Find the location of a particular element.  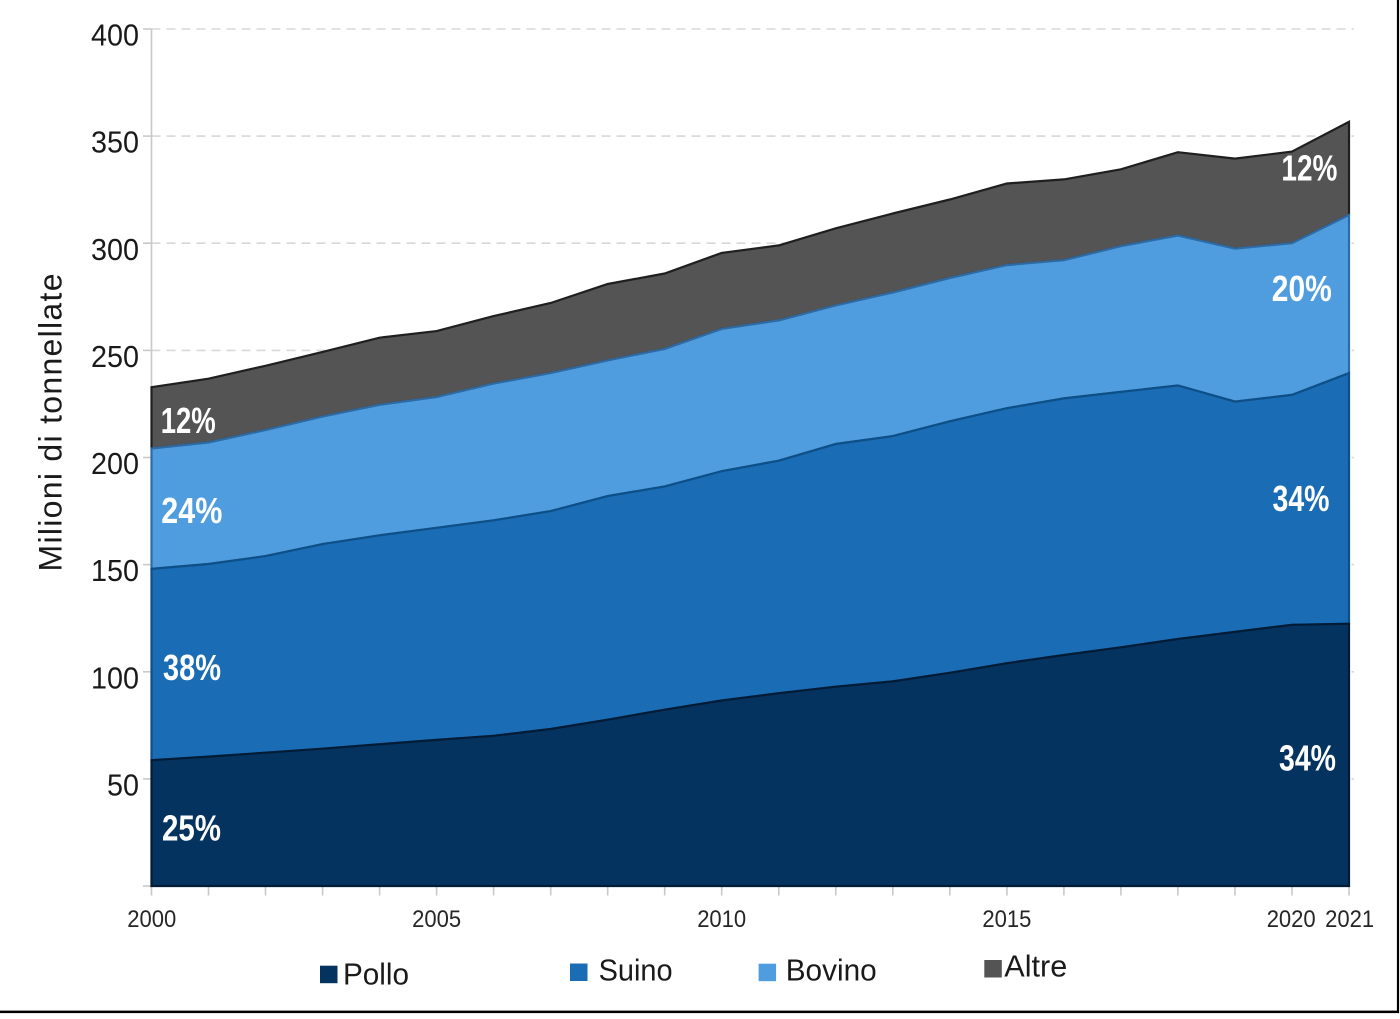

svg-text: 400 is located at coordinates (115, 36).